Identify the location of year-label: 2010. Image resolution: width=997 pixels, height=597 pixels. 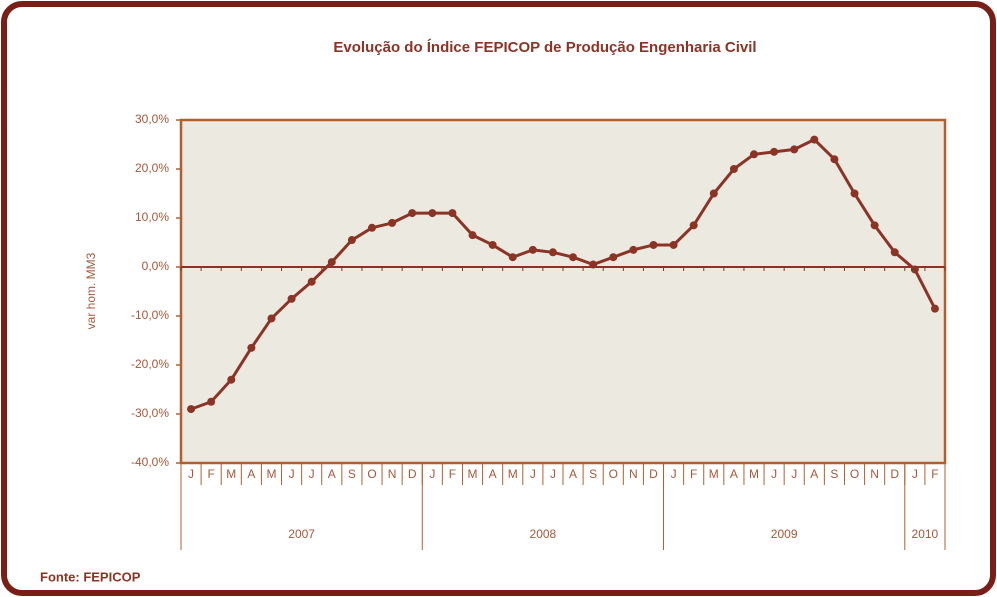
(925, 534).